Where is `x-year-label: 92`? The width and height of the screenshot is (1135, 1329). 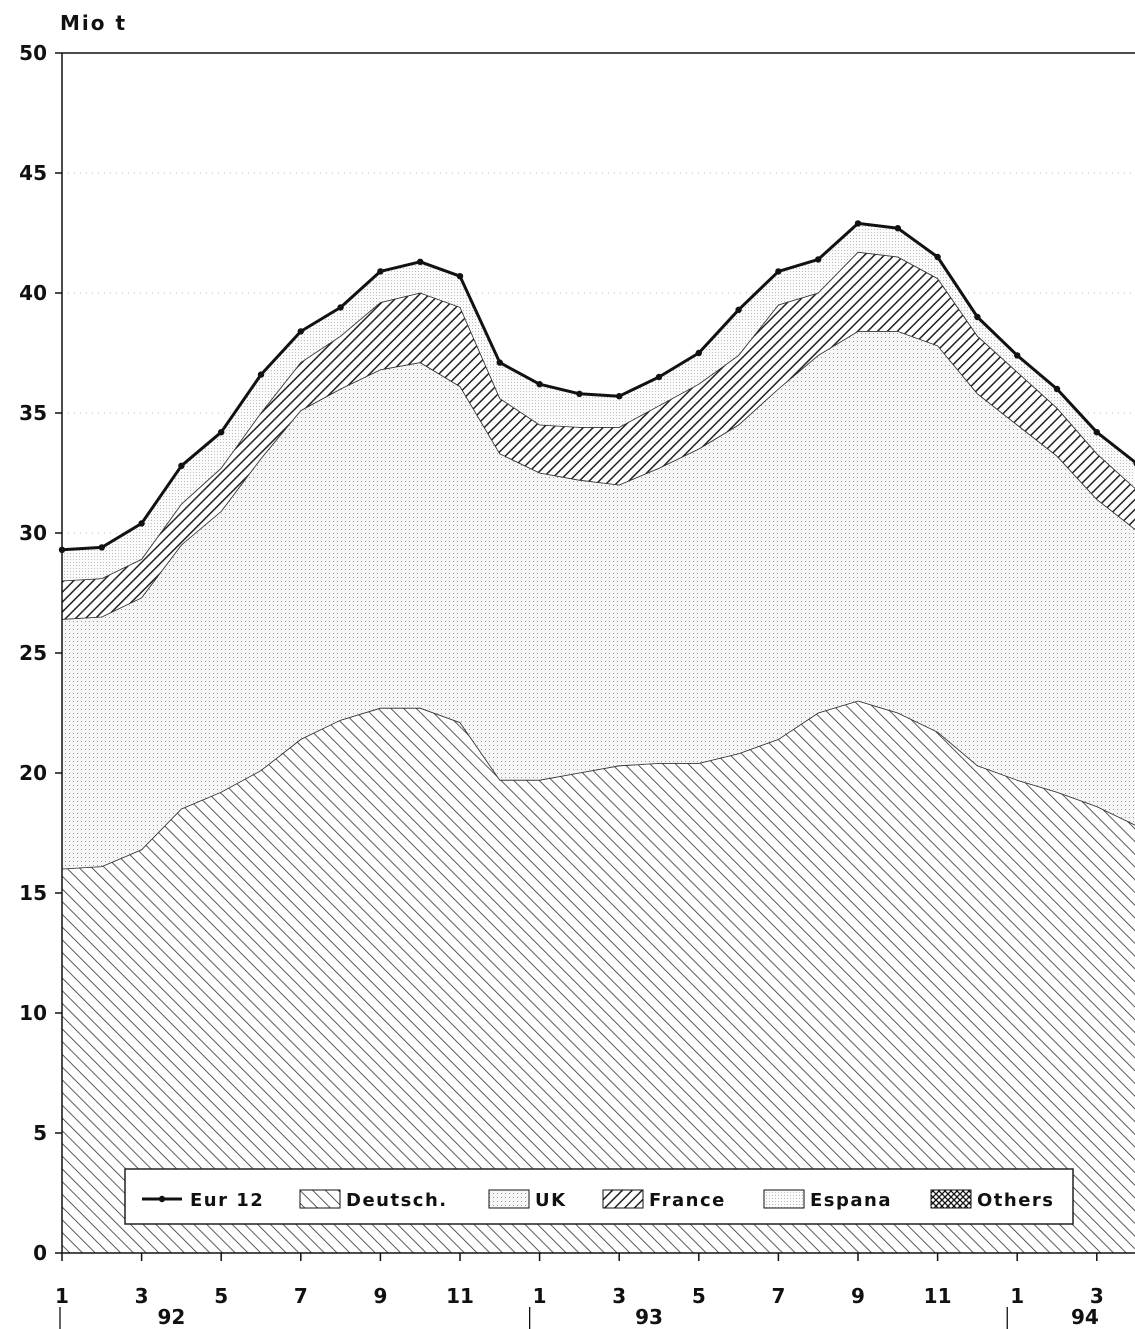
x-year-label: 92 is located at coordinates (172, 1317).